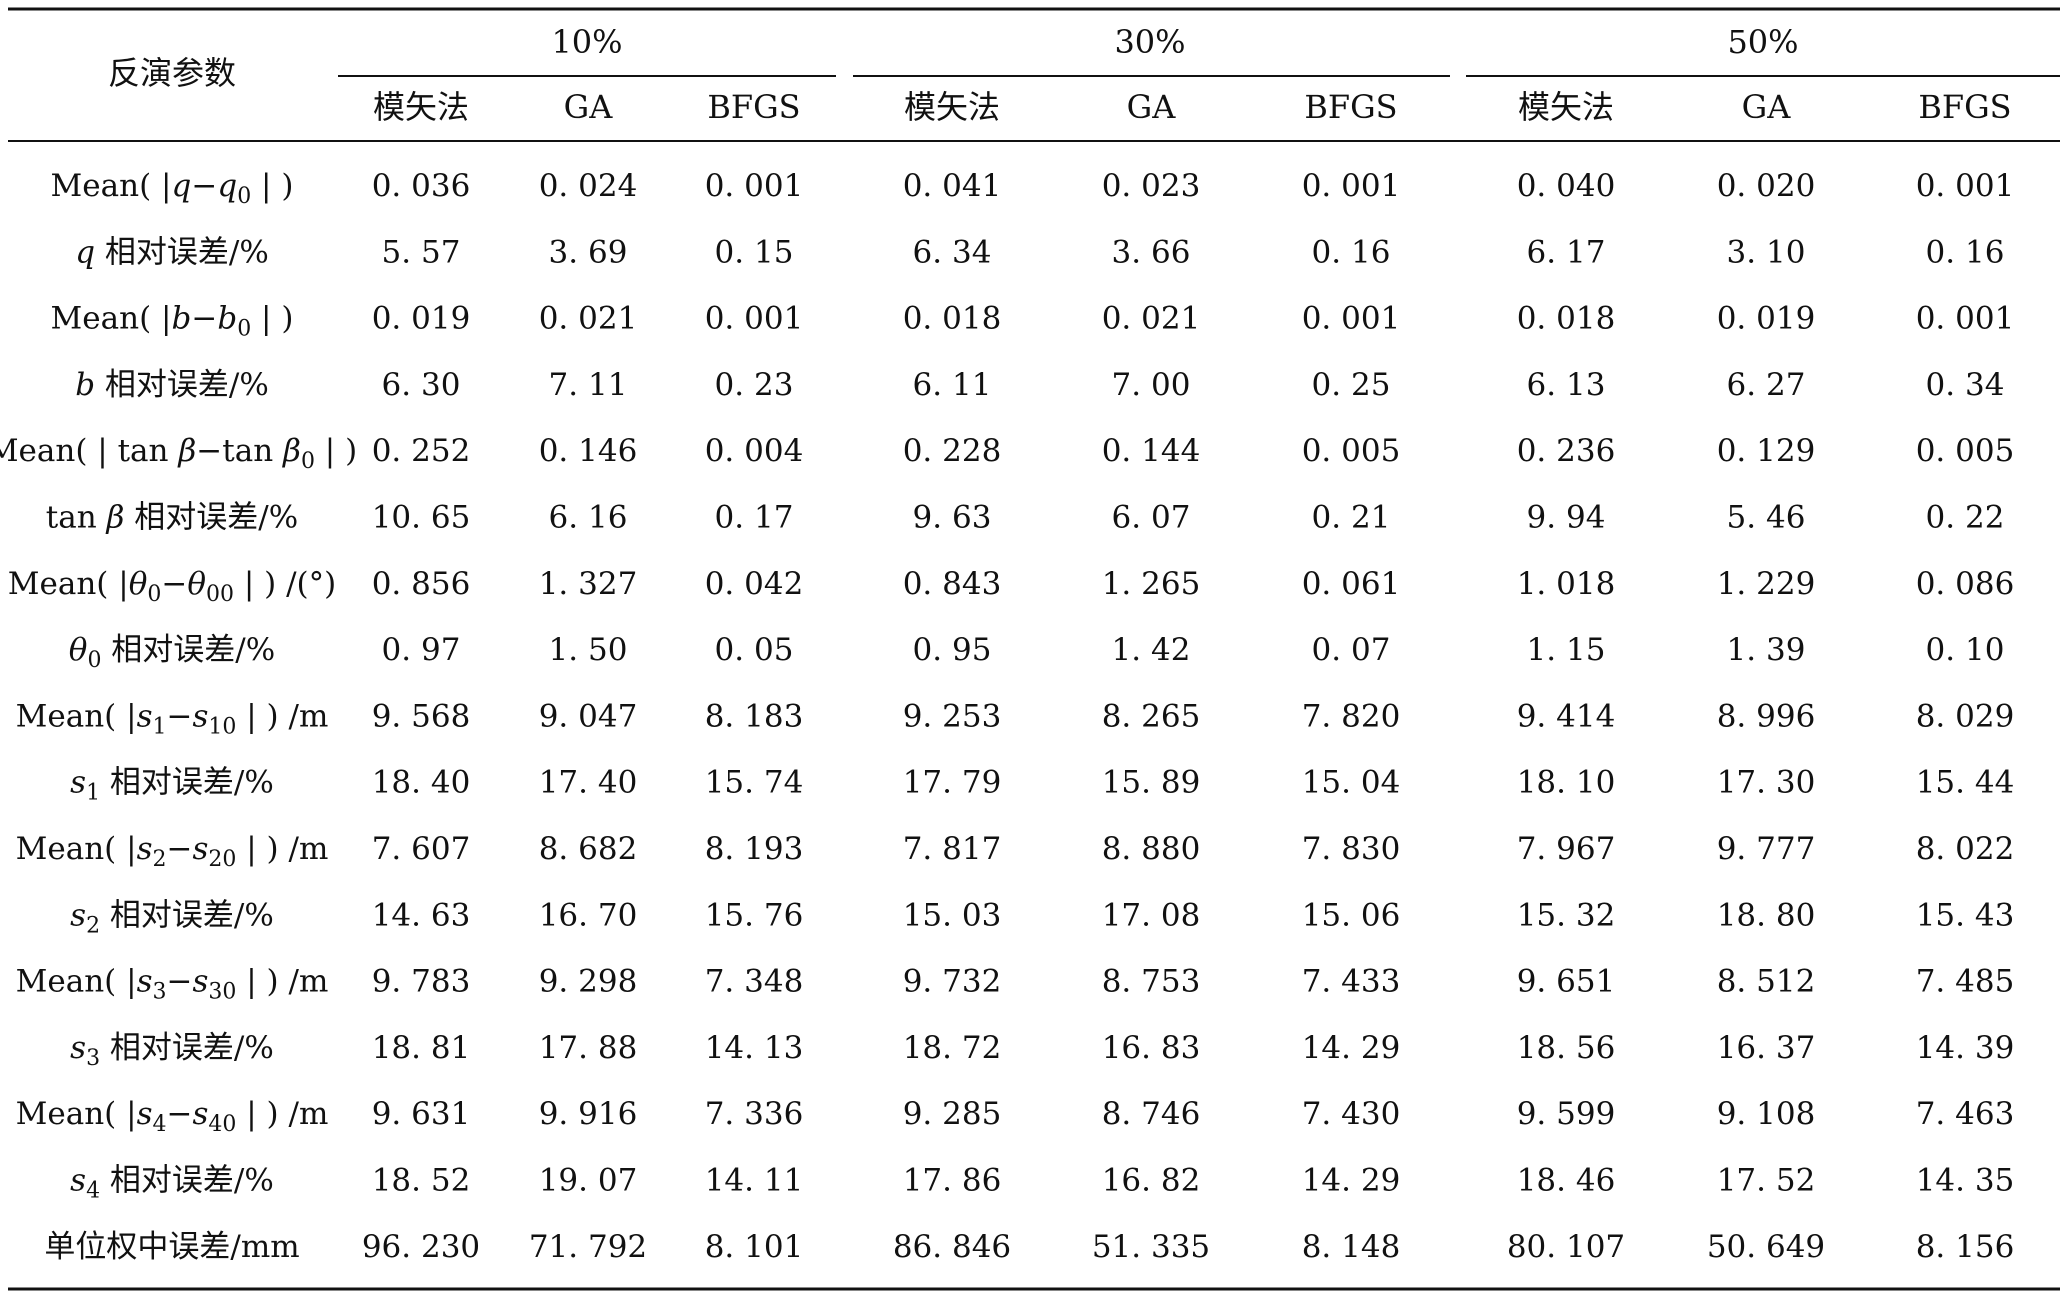 The width and height of the screenshot is (2064, 1296). Describe the element at coordinates (754, 252) in the screenshot. I see `table-cell: 0. 15` at that location.